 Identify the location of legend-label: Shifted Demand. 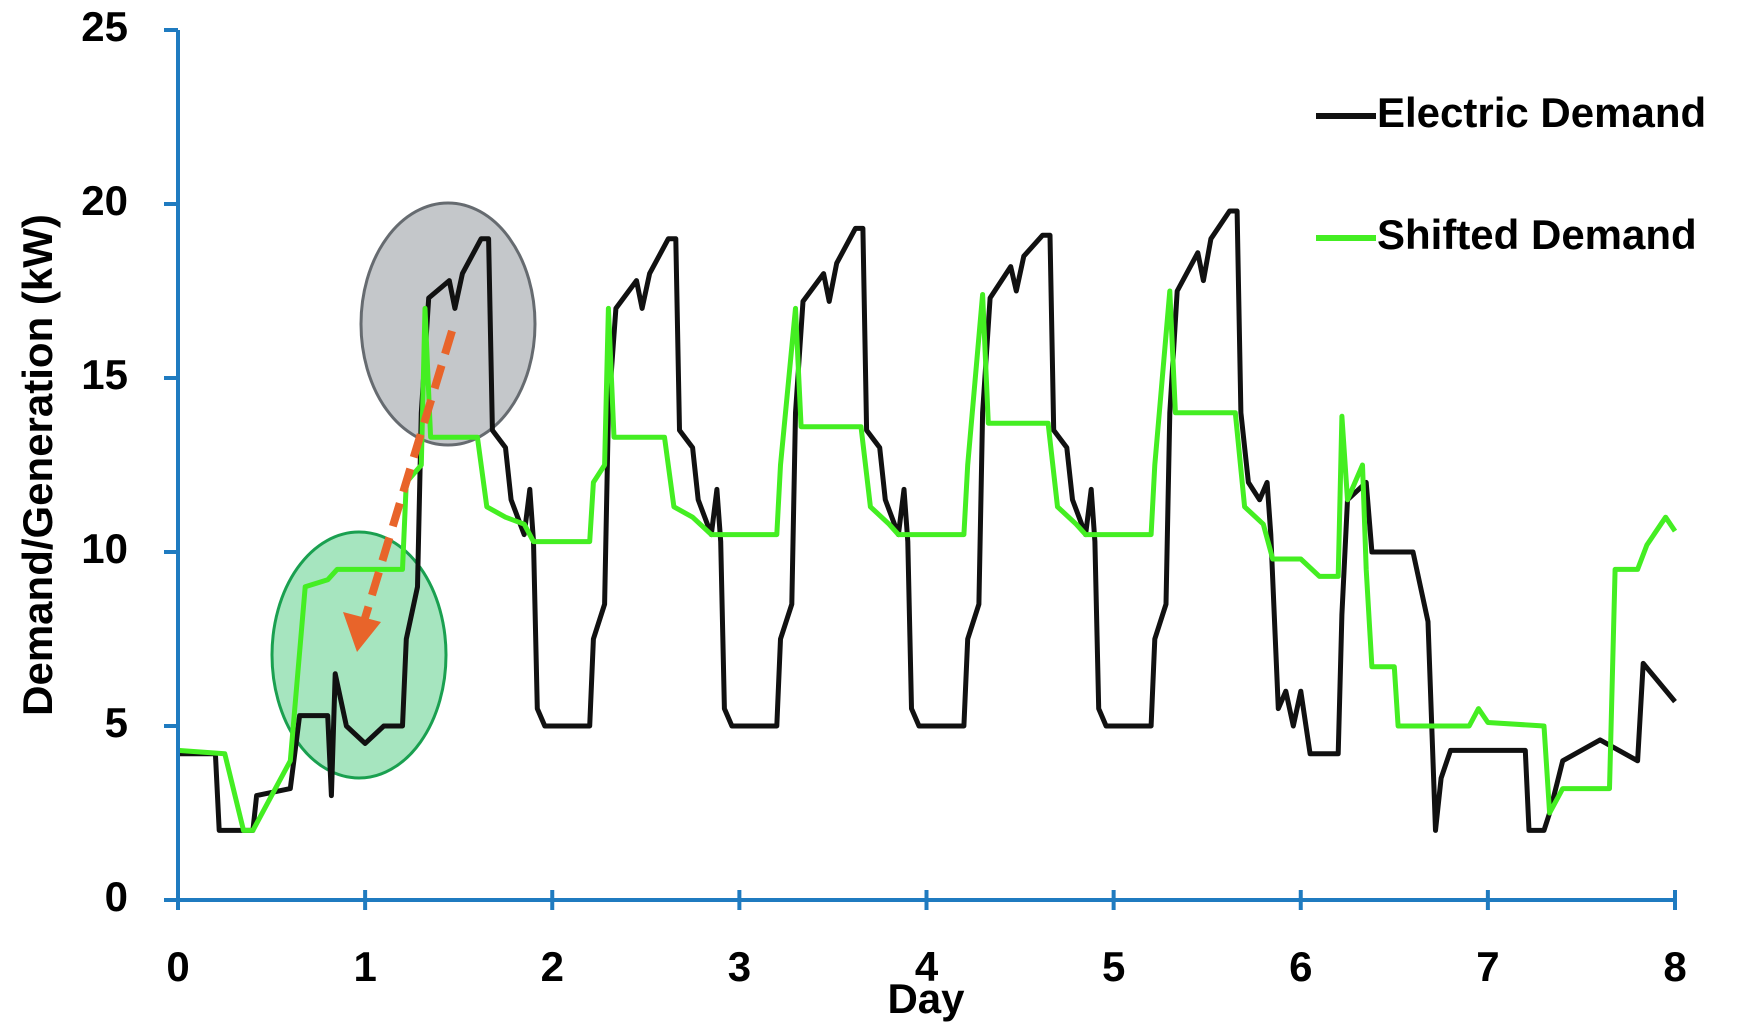
(1537, 234).